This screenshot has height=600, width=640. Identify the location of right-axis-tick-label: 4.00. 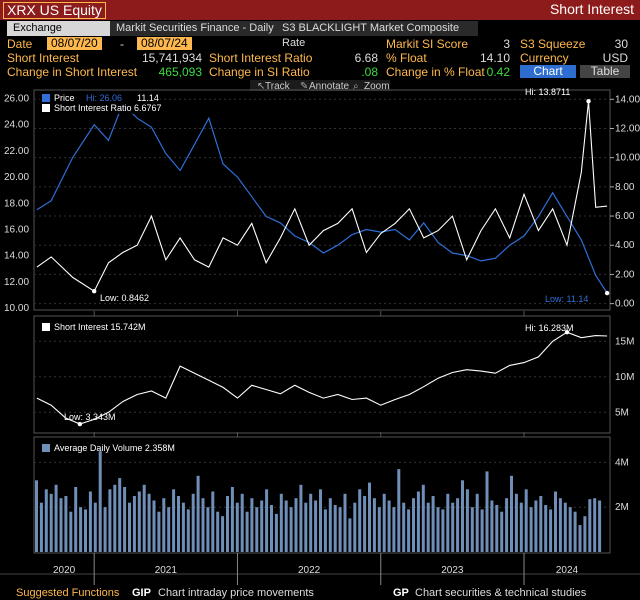
(625, 245).